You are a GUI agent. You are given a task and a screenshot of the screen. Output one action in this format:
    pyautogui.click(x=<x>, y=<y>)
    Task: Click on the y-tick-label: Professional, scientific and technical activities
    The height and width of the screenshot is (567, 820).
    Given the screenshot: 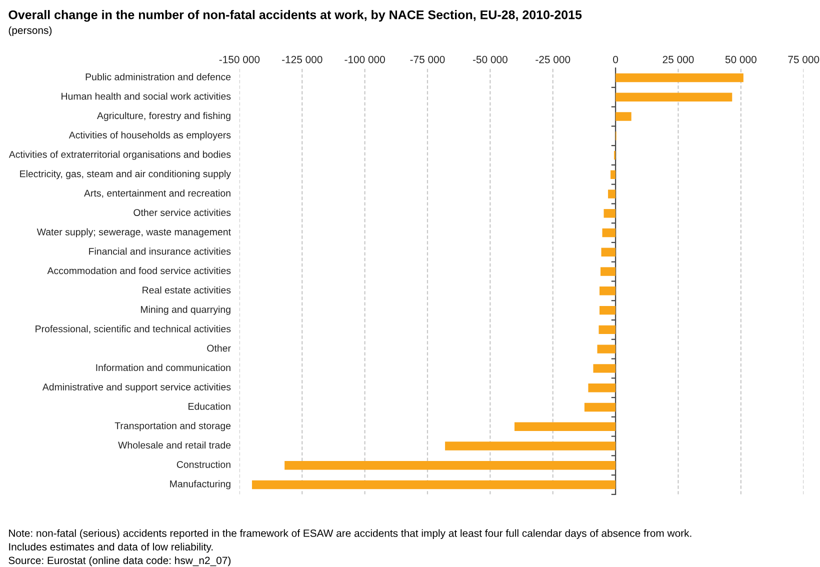 What is the action you would take?
    pyautogui.click(x=133, y=329)
    